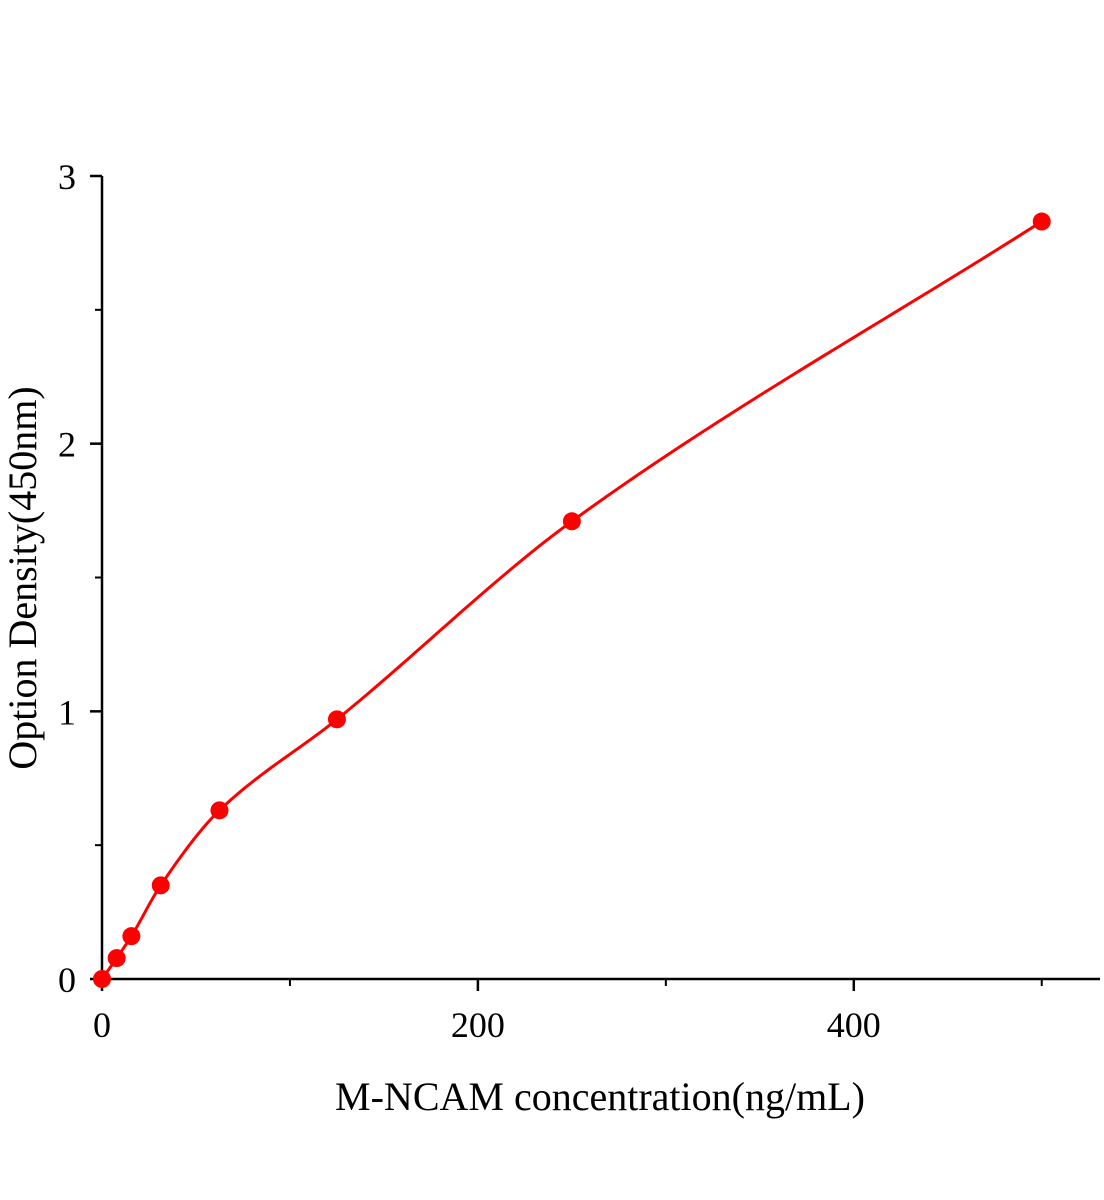 Image resolution: width=1104 pixels, height=1200 pixels. Describe the element at coordinates (854, 1025) in the screenshot. I see `x-tick-label: 400` at that location.